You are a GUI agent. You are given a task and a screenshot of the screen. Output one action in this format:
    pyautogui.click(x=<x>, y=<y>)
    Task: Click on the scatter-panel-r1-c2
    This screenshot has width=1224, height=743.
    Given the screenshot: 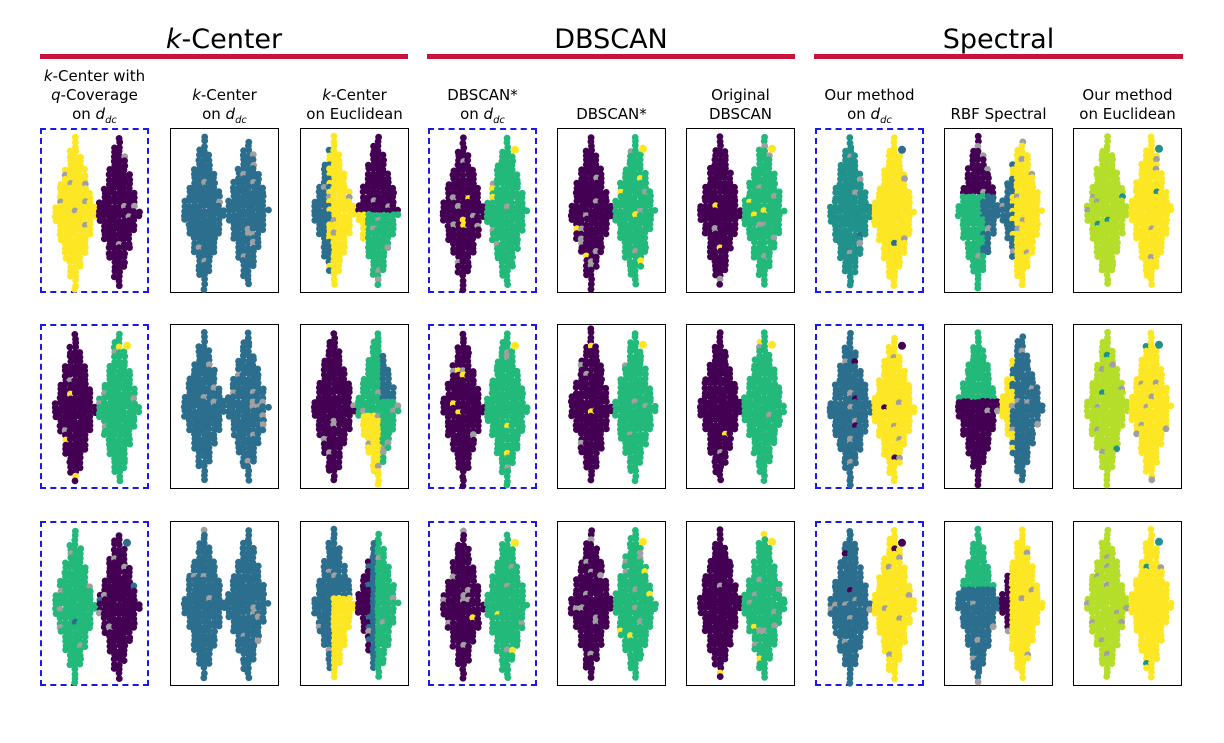 What is the action you would take?
    pyautogui.click(x=354, y=406)
    